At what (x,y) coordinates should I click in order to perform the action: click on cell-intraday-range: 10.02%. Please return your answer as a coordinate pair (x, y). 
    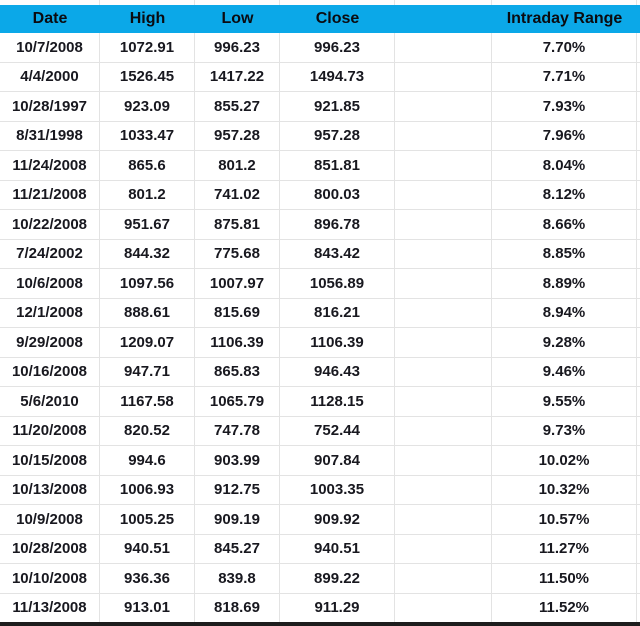
    Looking at the image, I should click on (564, 460).